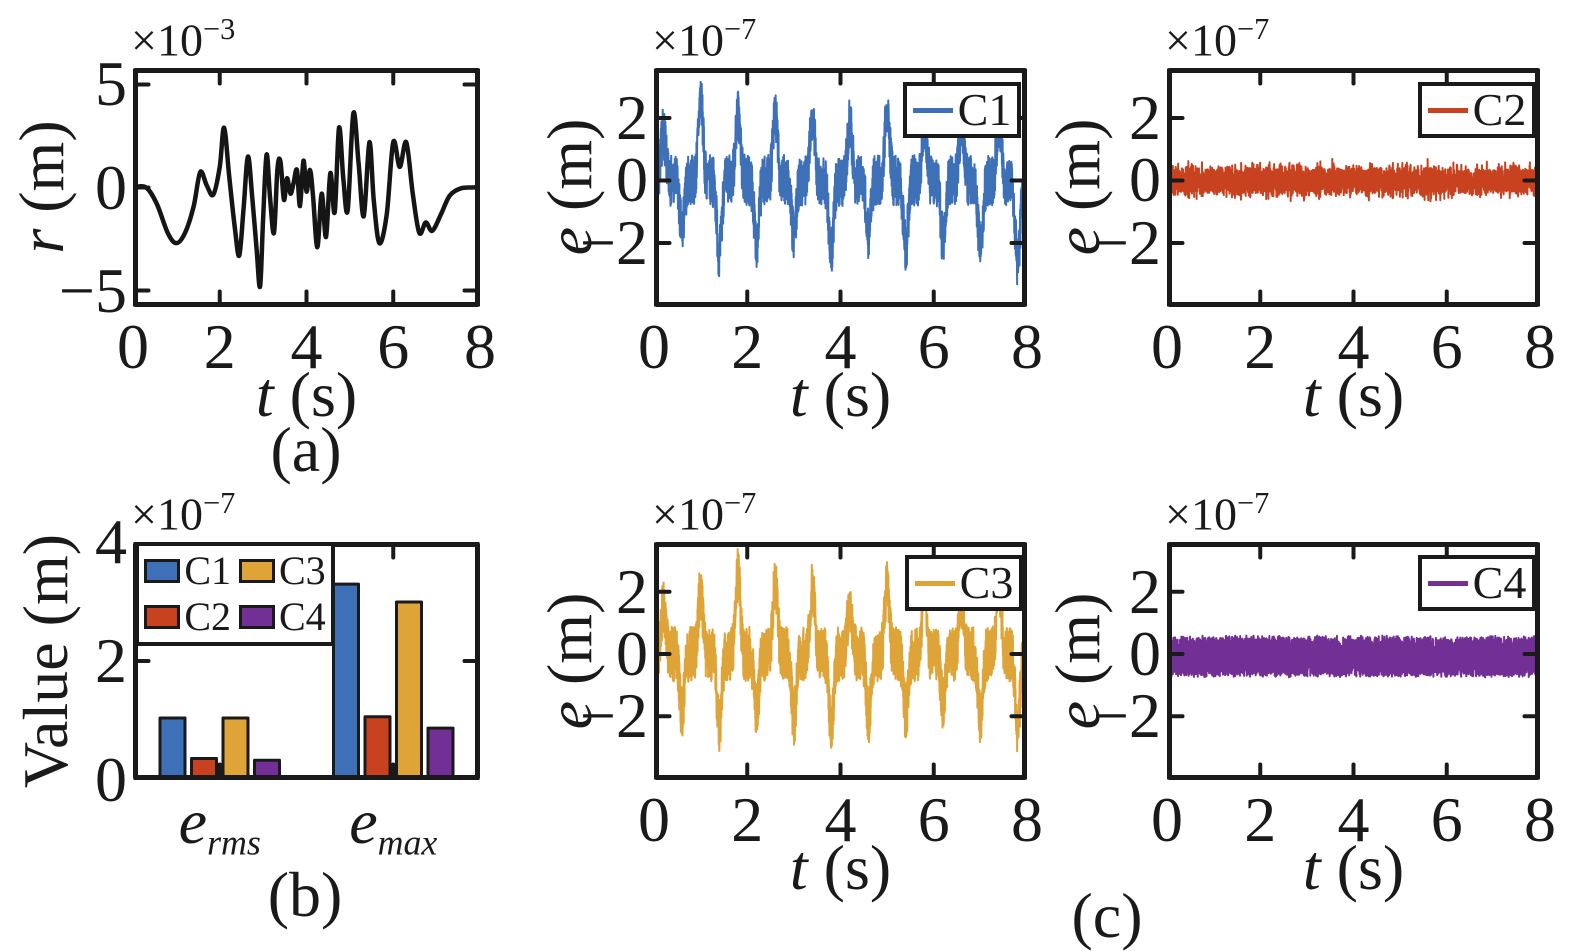 The image size is (1575, 951). I want to click on xtick-label-c2: 2, so click(1260, 346).